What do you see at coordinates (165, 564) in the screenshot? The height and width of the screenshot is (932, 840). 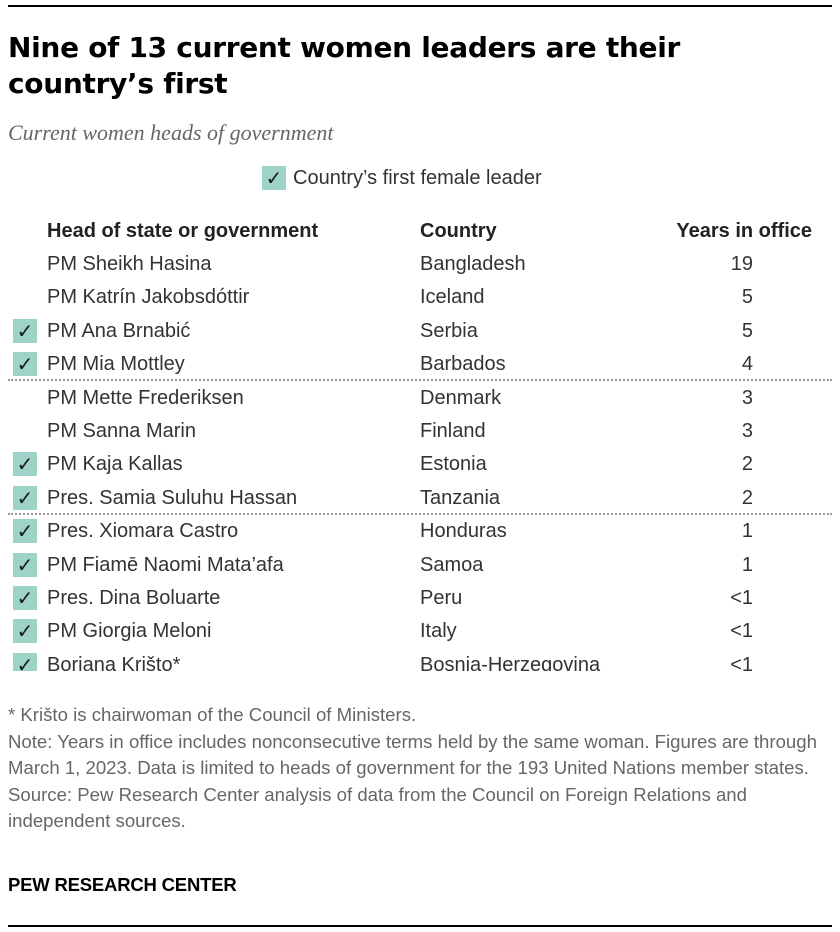 I see `leader-name: PM Fiamē Naomi Mata’afa` at bounding box center [165, 564].